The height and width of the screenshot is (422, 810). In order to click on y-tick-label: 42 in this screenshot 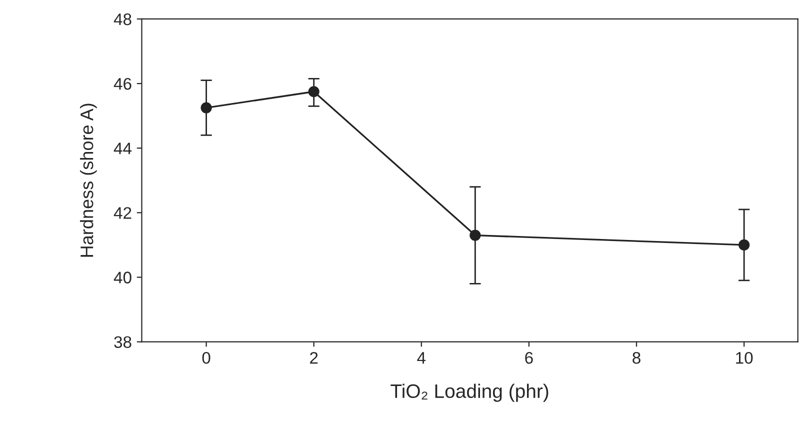, I will do `click(123, 213)`.